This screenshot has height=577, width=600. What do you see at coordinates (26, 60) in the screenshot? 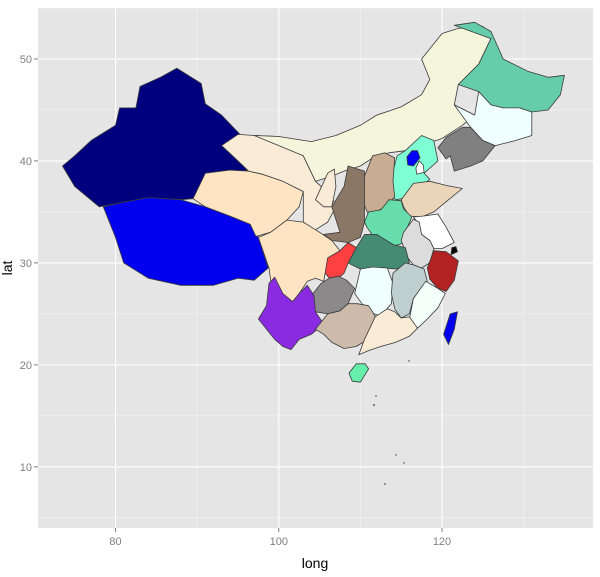
I see `y-tick-label: 50` at bounding box center [26, 60].